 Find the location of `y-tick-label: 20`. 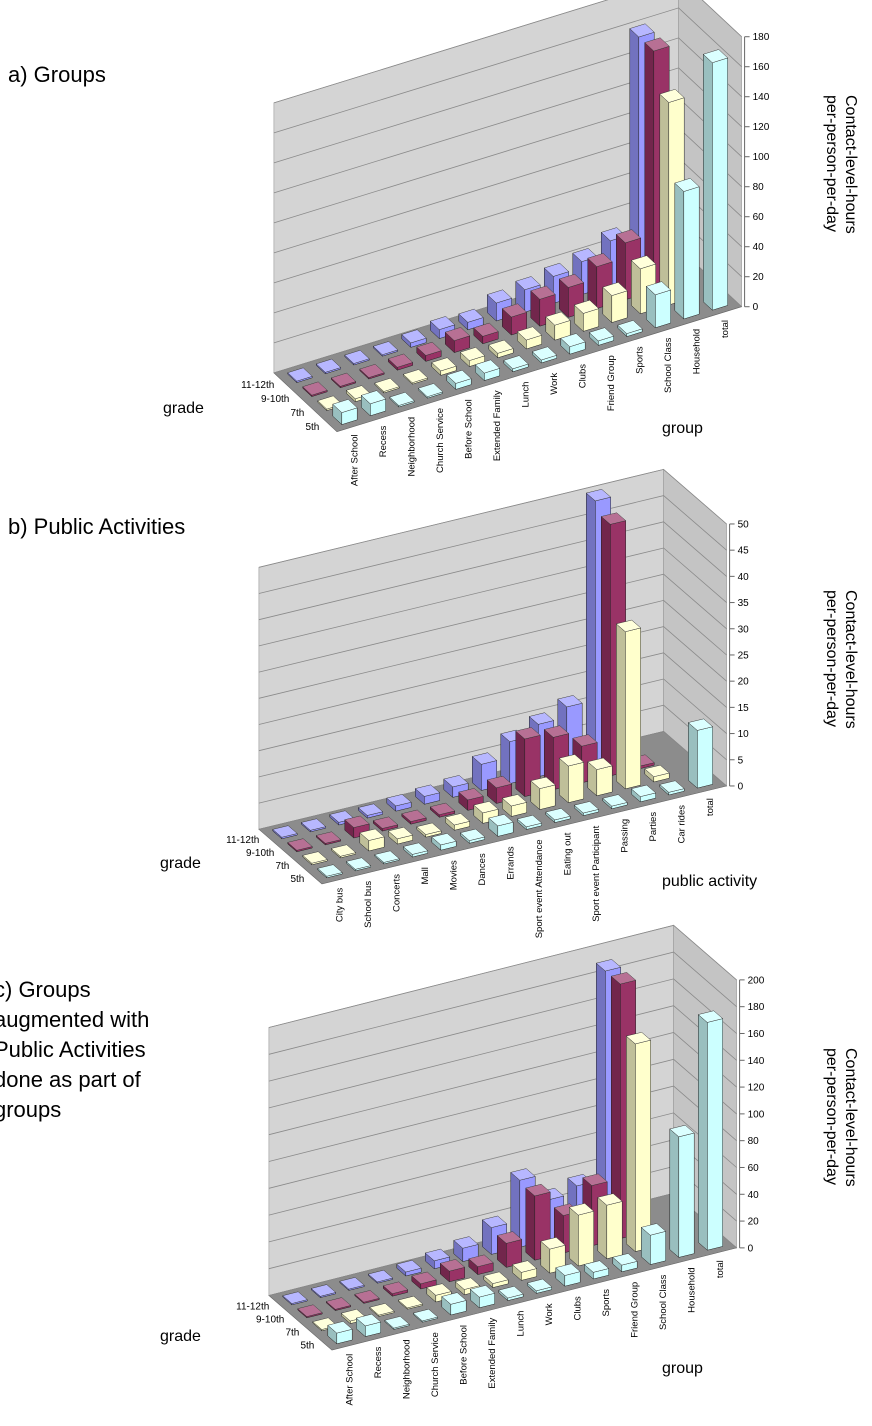

y-tick-label: 20 is located at coordinates (744, 682).